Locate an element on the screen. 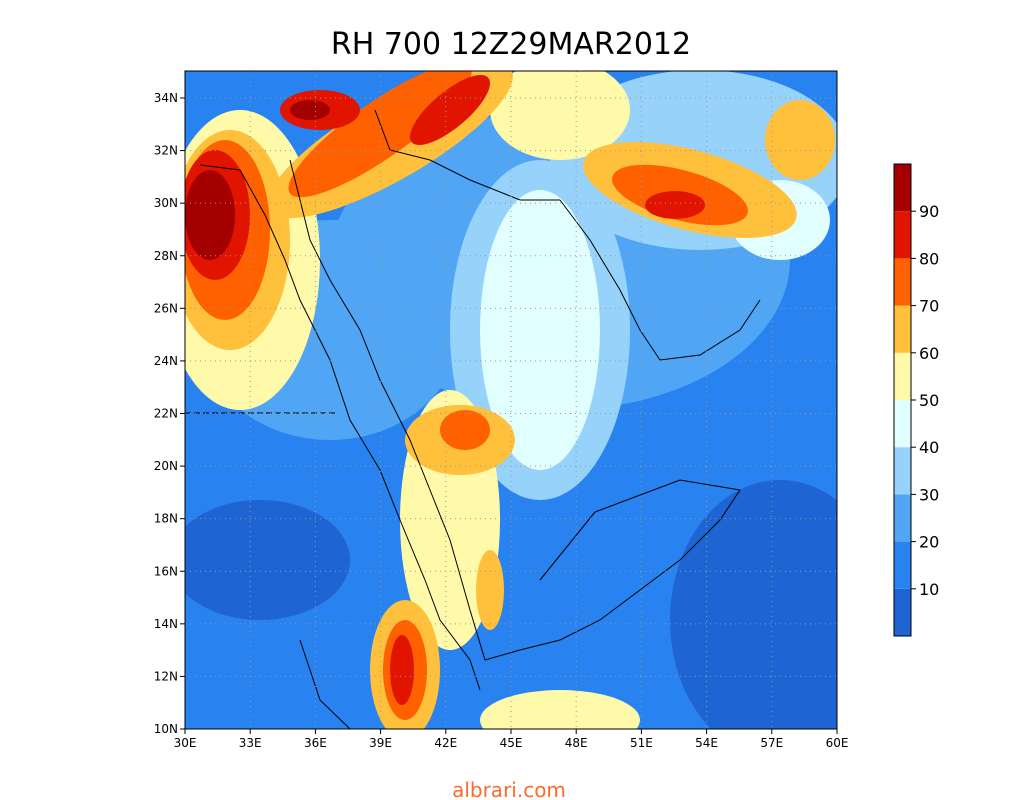 This screenshot has width=1024, height=800. y-tick-label: 26N is located at coordinates (166, 308).